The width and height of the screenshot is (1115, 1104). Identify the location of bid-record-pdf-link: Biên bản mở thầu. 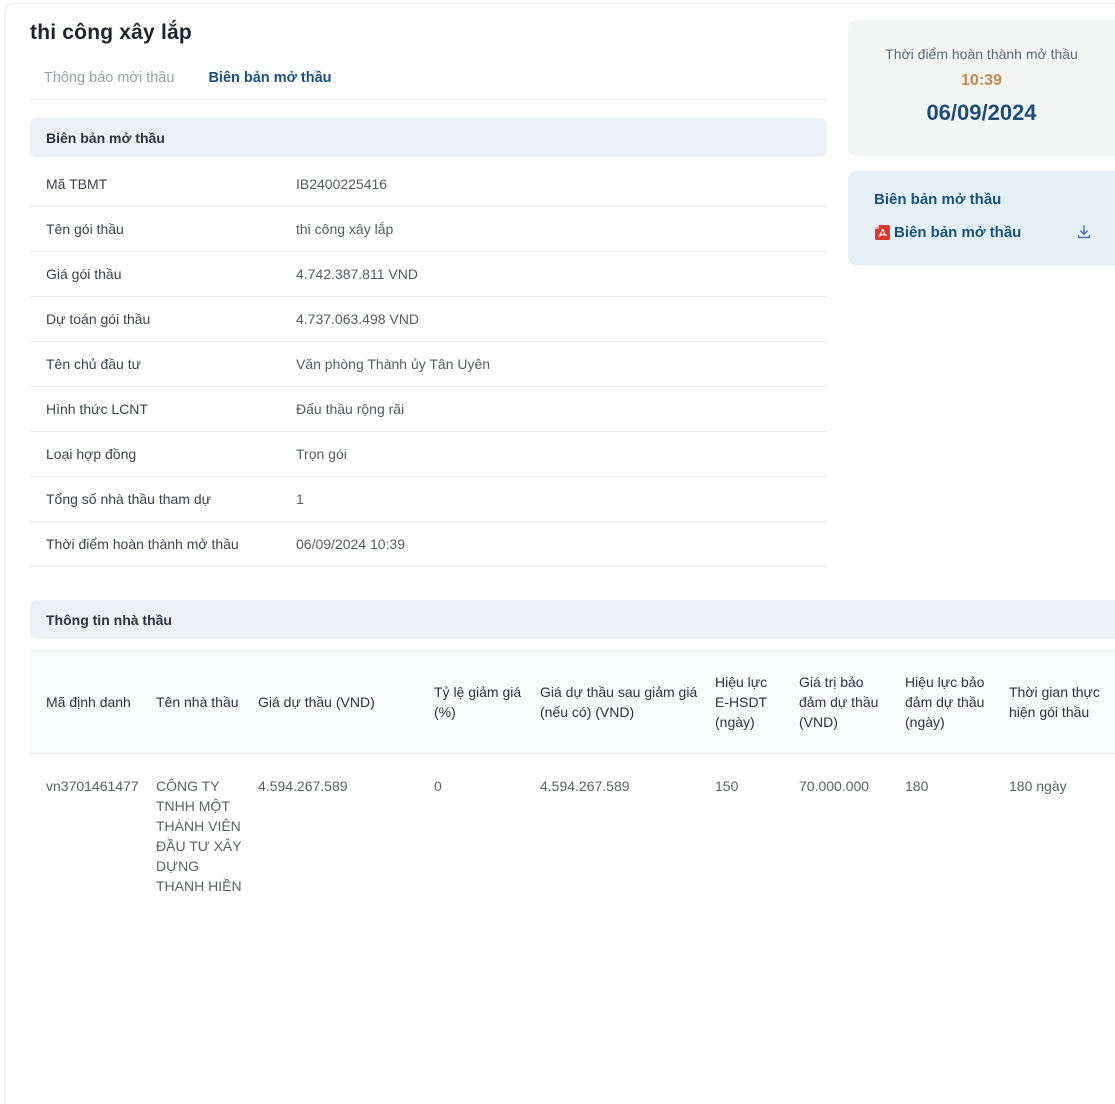
(947, 232).